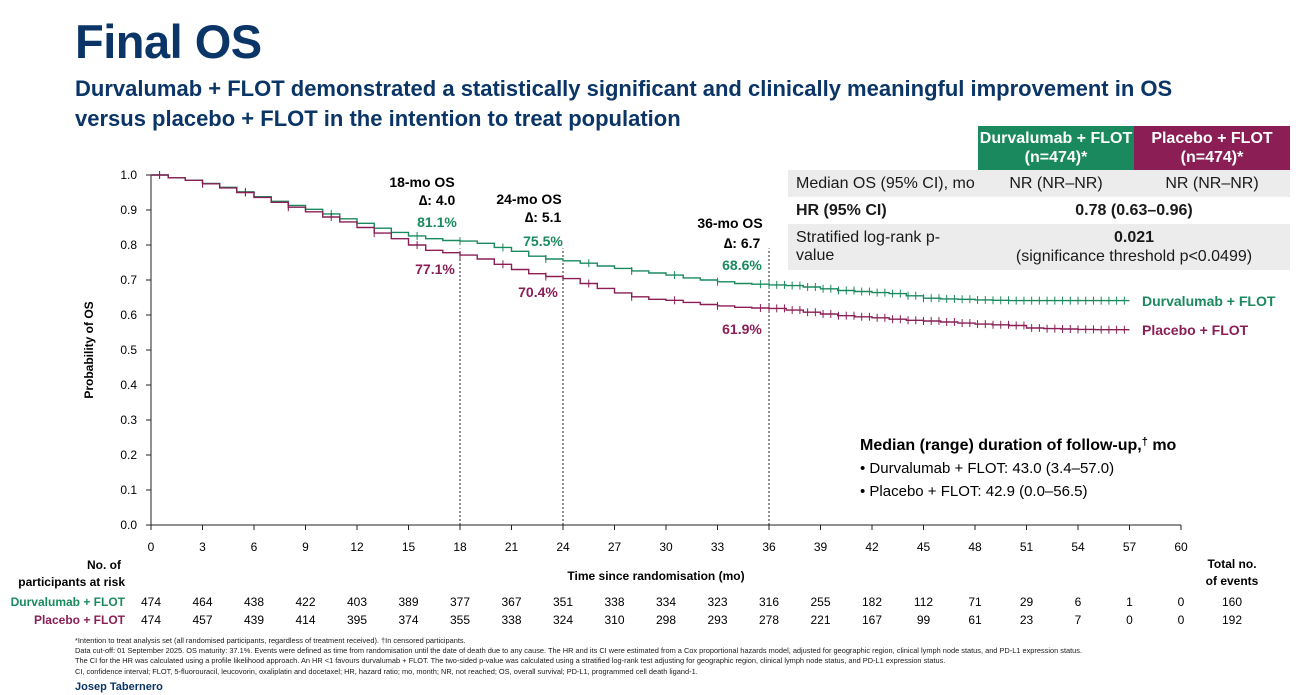 The height and width of the screenshot is (695, 1300). I want to click on risk-count: 464, so click(202, 602).